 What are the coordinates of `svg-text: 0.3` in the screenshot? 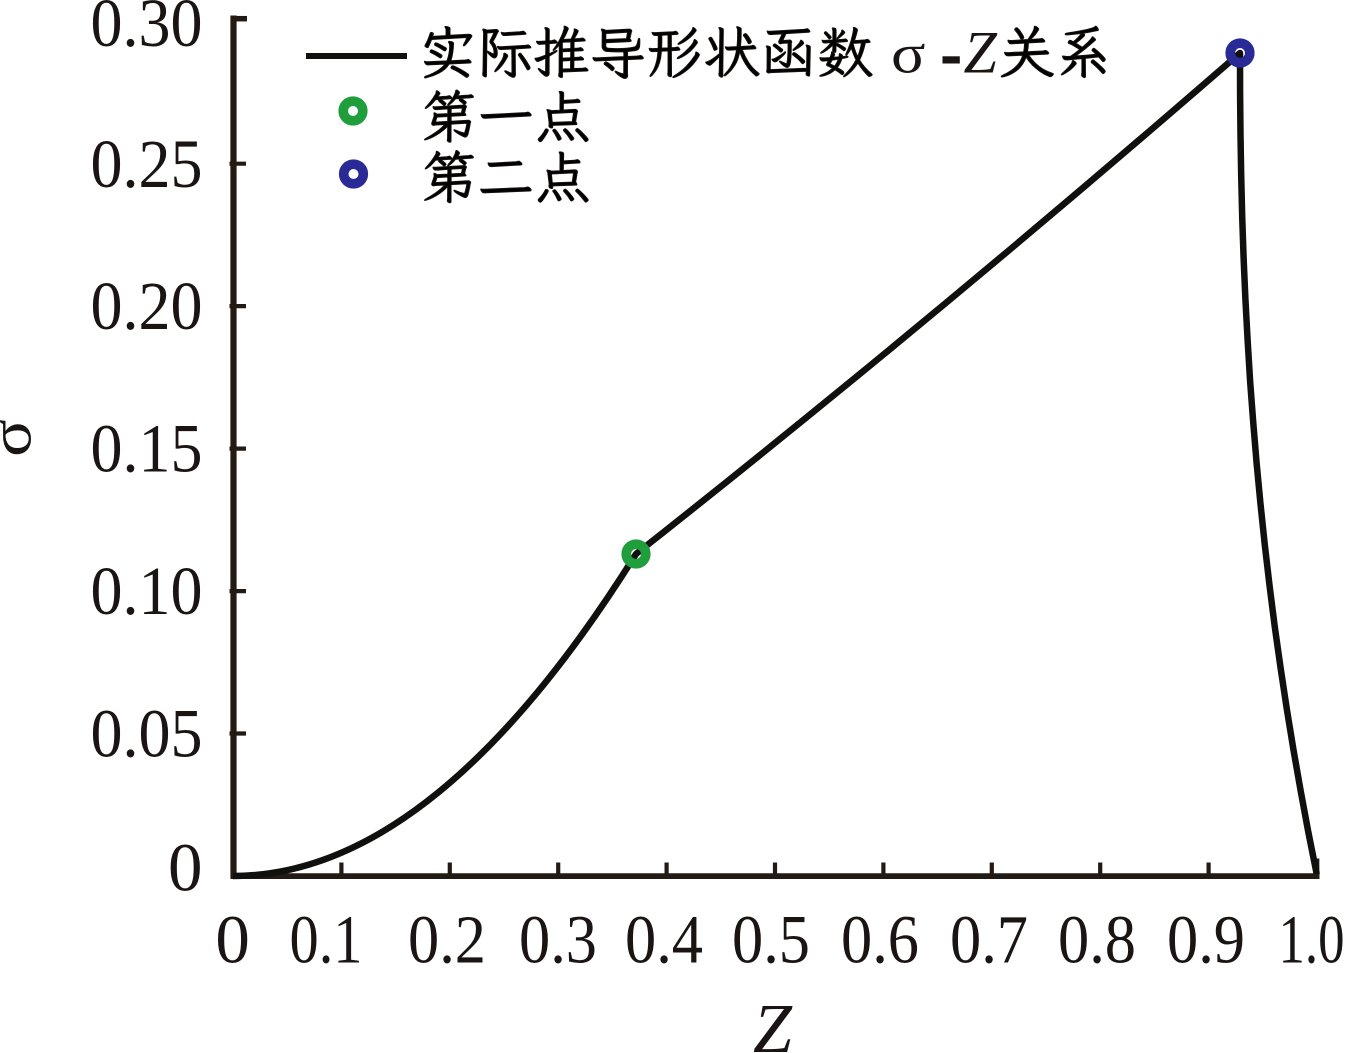 It's located at (558, 940).